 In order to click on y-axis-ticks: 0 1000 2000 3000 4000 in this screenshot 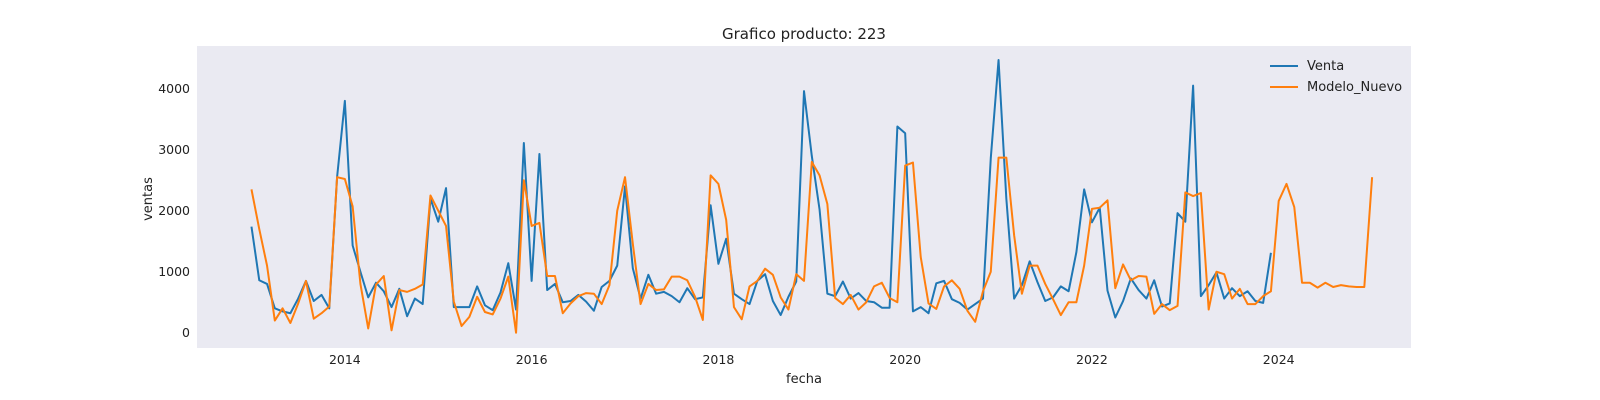, I will do `click(174, 210)`.